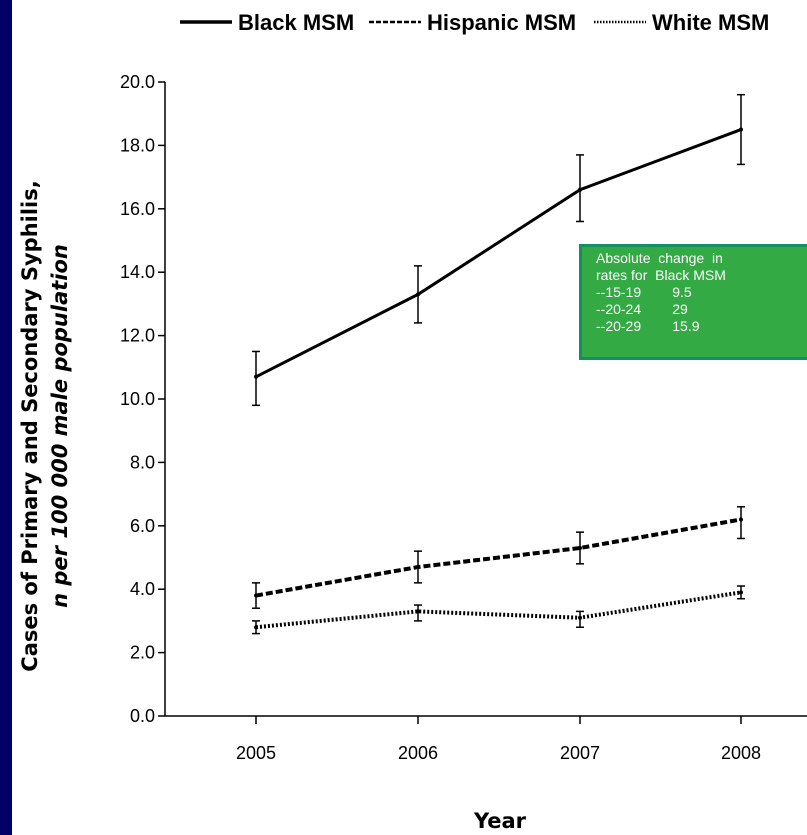 The image size is (807, 835). I want to click on y-tick-label: 16.0, so click(137, 209).